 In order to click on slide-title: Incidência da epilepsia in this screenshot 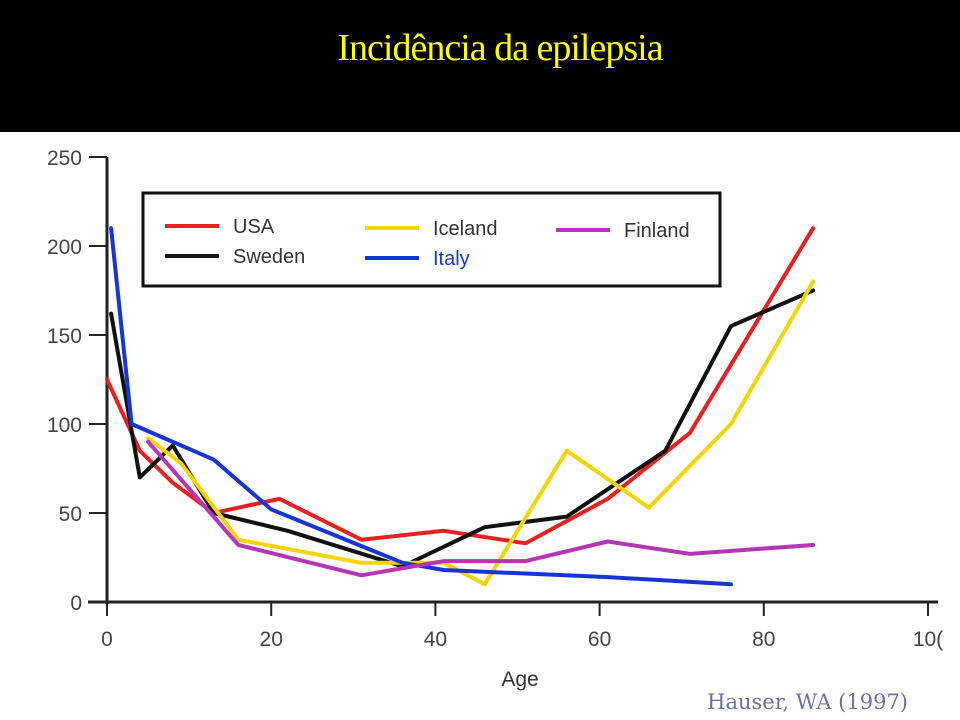, I will do `click(500, 48)`.